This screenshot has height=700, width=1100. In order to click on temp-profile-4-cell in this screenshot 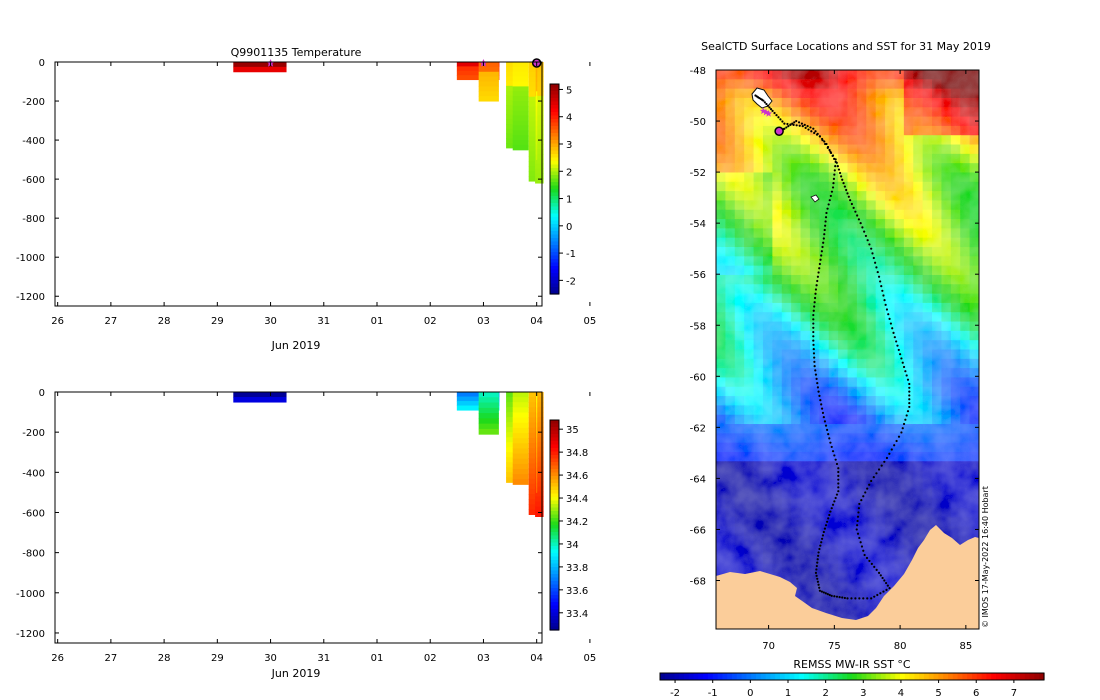, I will do `click(520, 99)`.